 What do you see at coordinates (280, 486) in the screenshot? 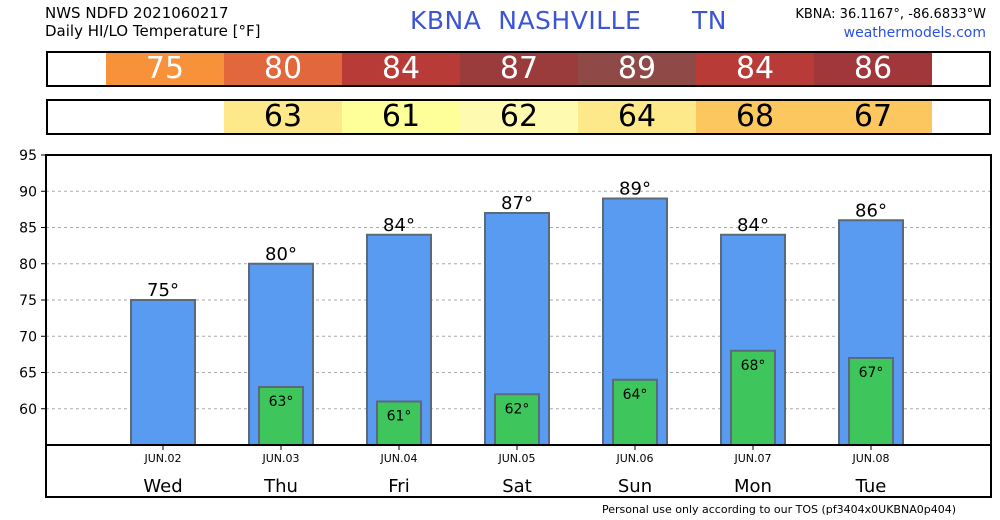
I see `day-label: Thu` at bounding box center [280, 486].